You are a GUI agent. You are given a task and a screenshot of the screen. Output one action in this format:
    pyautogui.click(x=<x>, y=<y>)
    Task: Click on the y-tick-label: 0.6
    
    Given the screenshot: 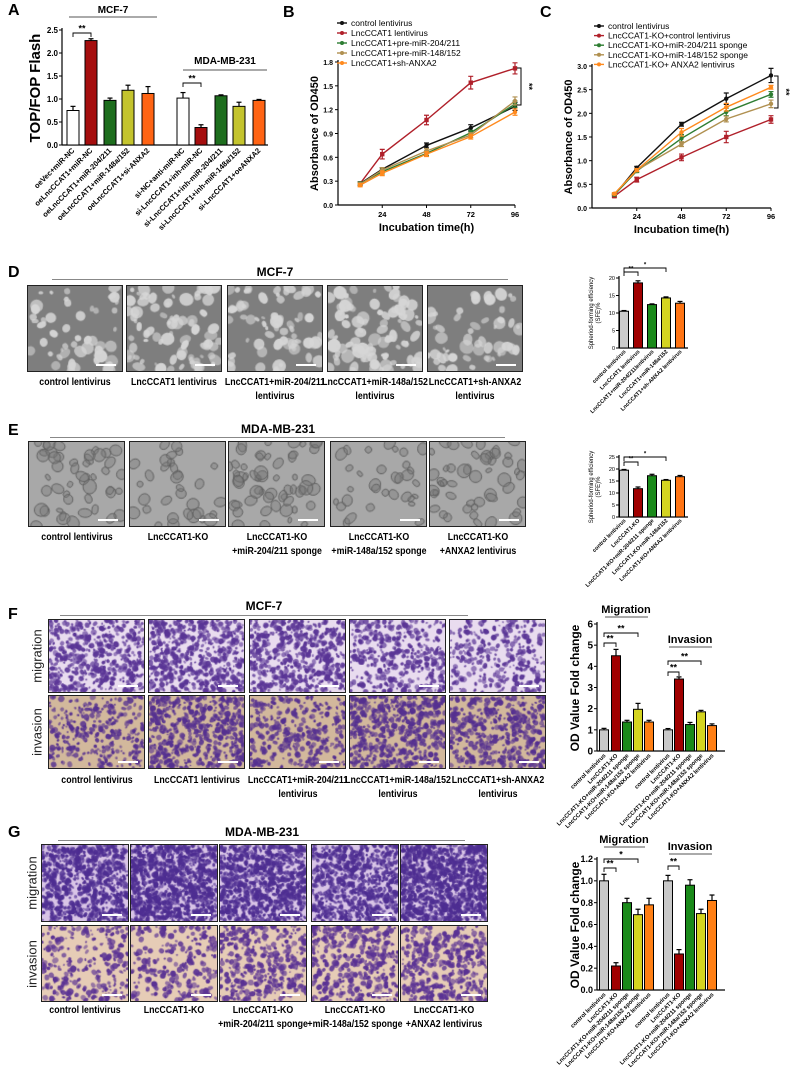 What is the action you would take?
    pyautogui.click(x=328, y=158)
    